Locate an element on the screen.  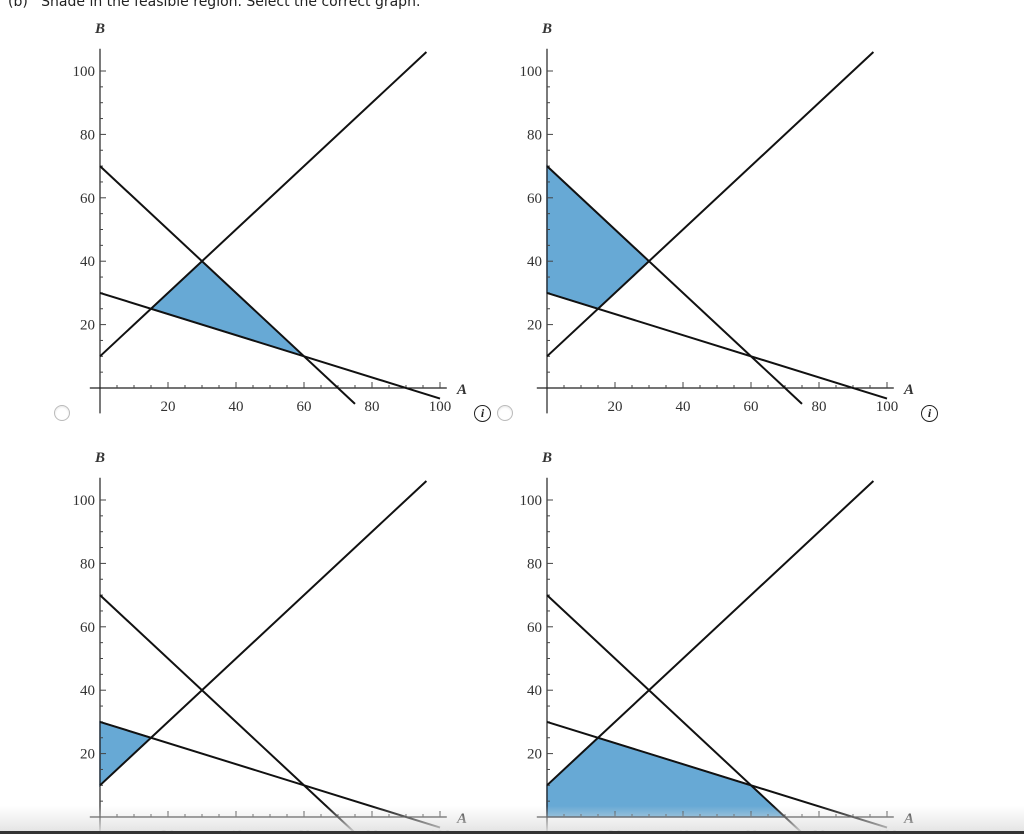
bottom-scroll-edge is located at coordinates (512, 832).